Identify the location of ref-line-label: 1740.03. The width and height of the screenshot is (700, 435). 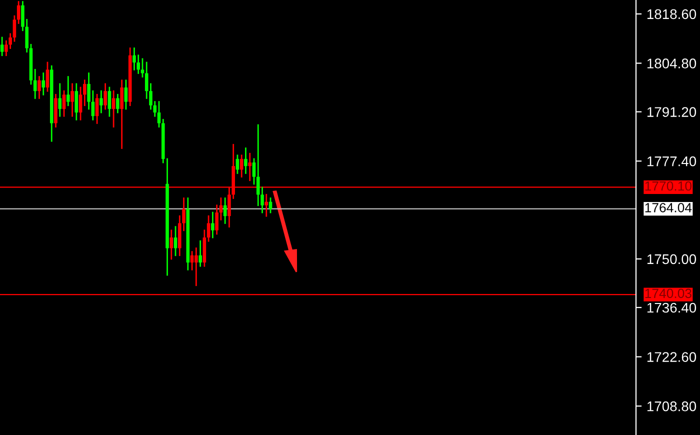
(668, 293).